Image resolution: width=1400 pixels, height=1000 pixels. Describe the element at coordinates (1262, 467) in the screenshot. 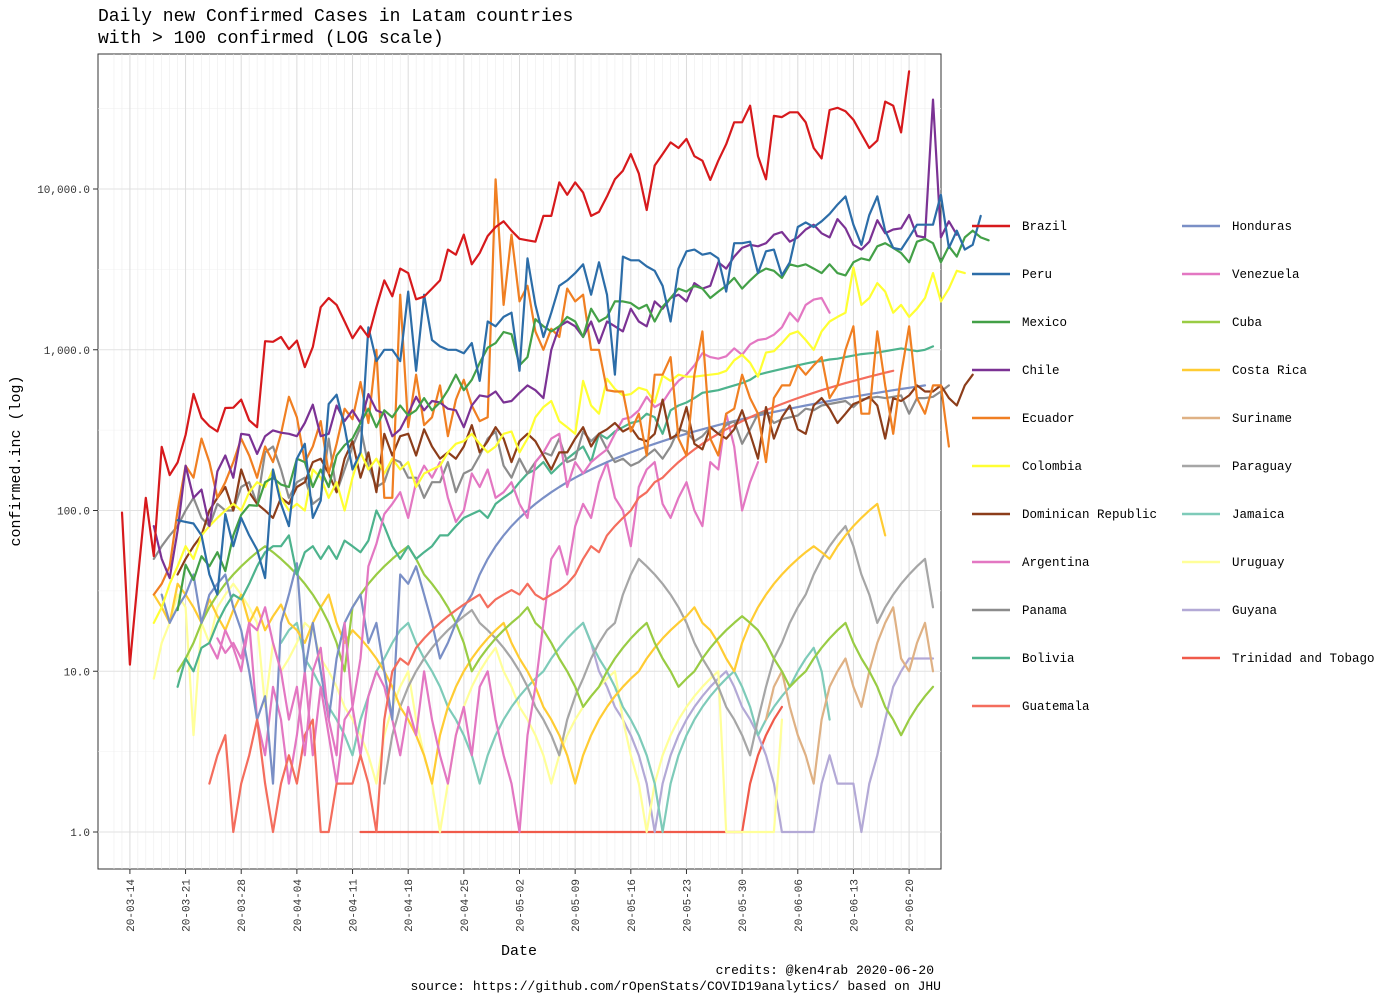

I see `legend-label: Paraguay` at that location.